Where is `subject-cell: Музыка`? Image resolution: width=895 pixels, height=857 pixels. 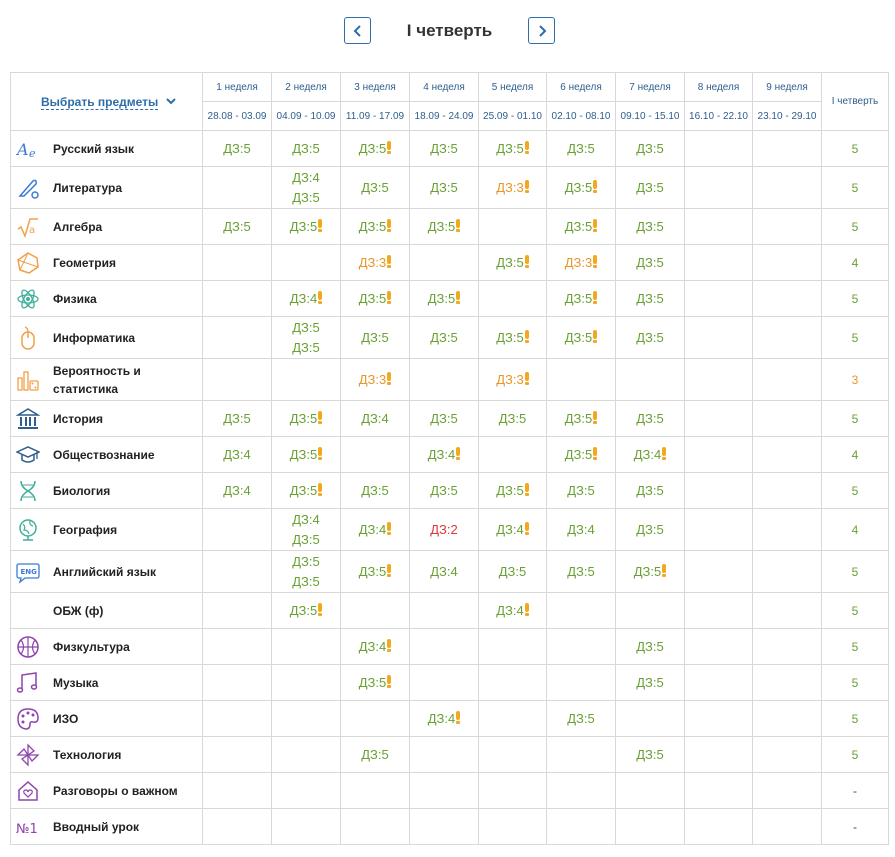
subject-cell: Музыка is located at coordinates (106, 682).